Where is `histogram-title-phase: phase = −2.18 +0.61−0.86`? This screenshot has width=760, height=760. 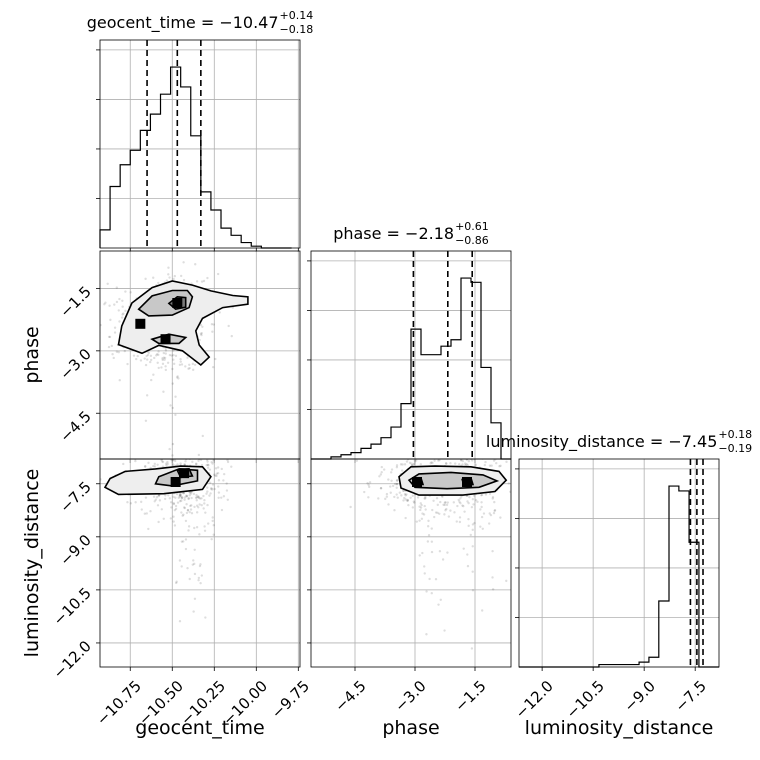
histogram-title-phase: phase = −2.18 +0.61−0.86 is located at coordinates (411, 233).